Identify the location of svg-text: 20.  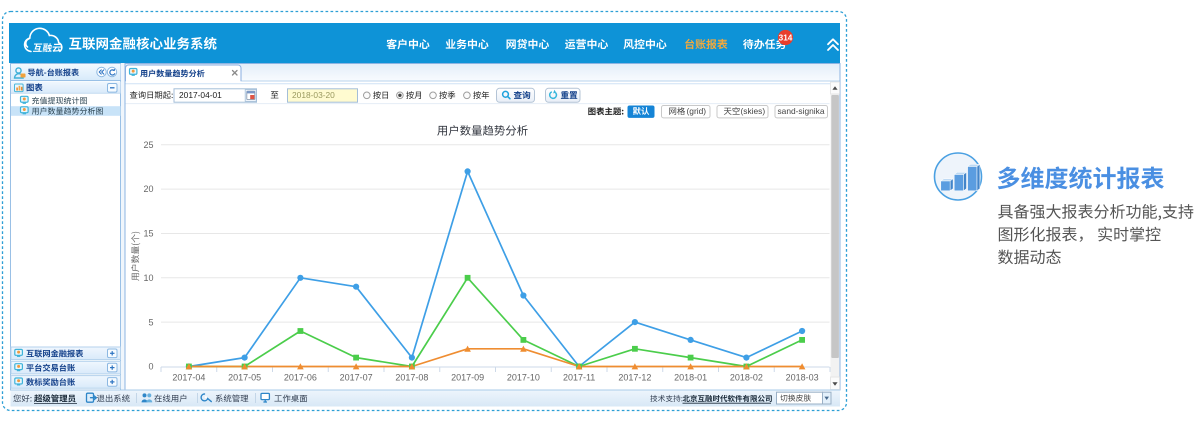
(148, 189).